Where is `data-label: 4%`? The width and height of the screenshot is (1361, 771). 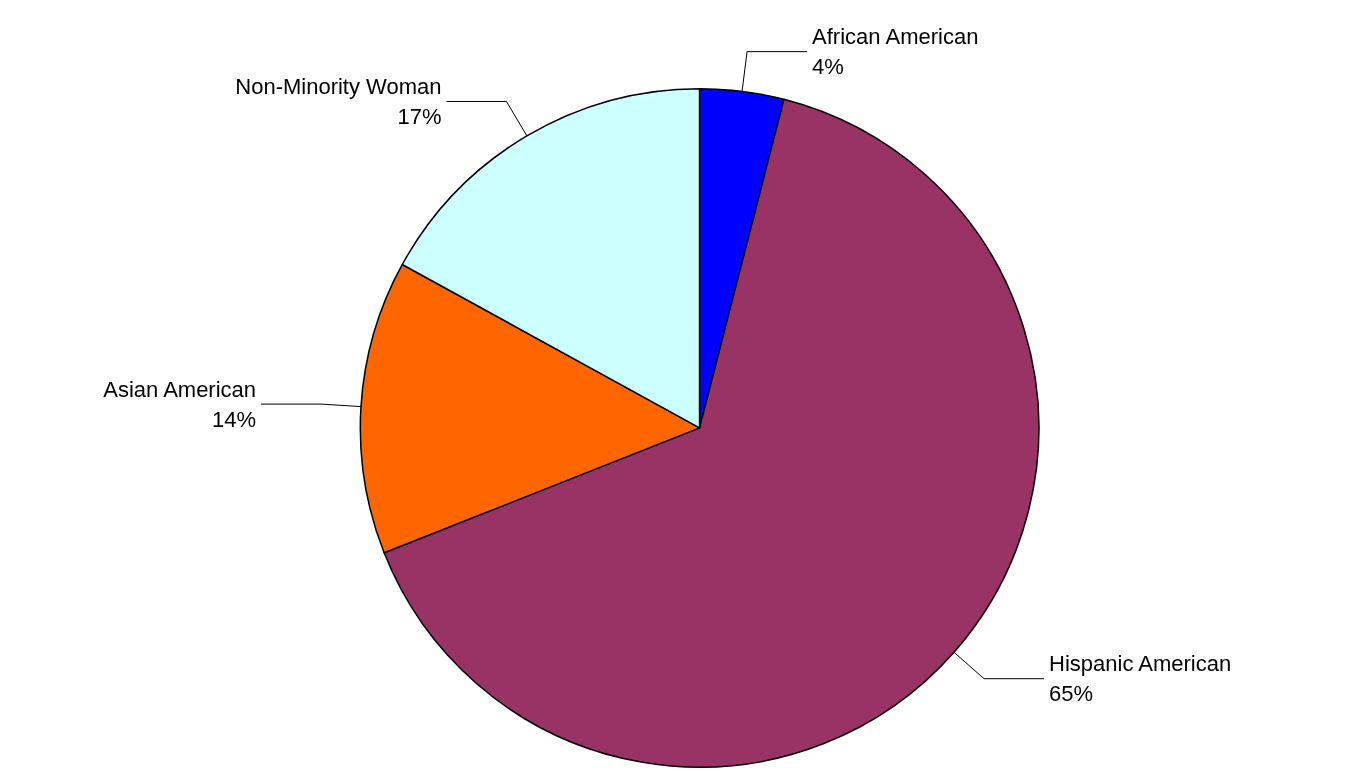 data-label: 4% is located at coordinates (828, 67).